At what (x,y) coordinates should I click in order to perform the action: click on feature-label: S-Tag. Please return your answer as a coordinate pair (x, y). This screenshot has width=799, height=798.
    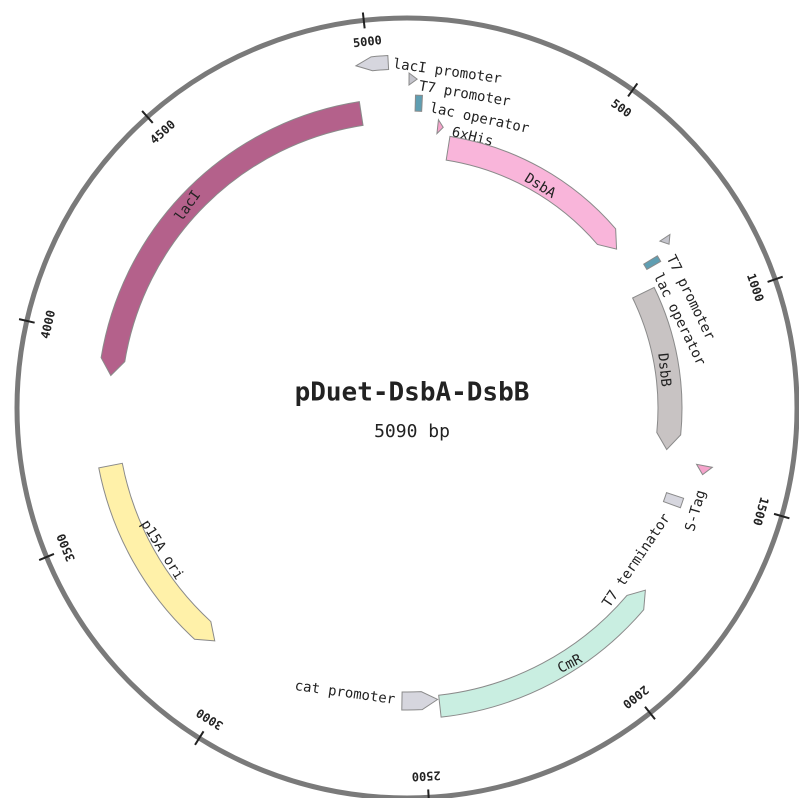
    Looking at the image, I should click on (695, 510).